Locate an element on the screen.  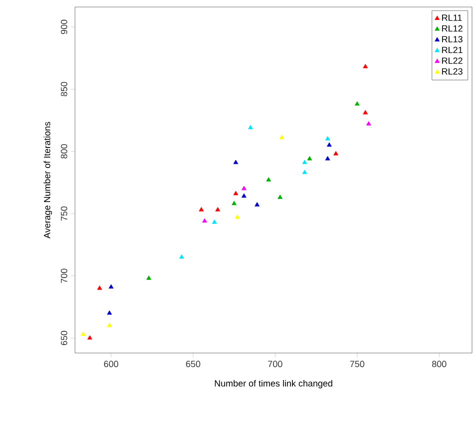
y-tick-label: 650 is located at coordinates (64, 338).